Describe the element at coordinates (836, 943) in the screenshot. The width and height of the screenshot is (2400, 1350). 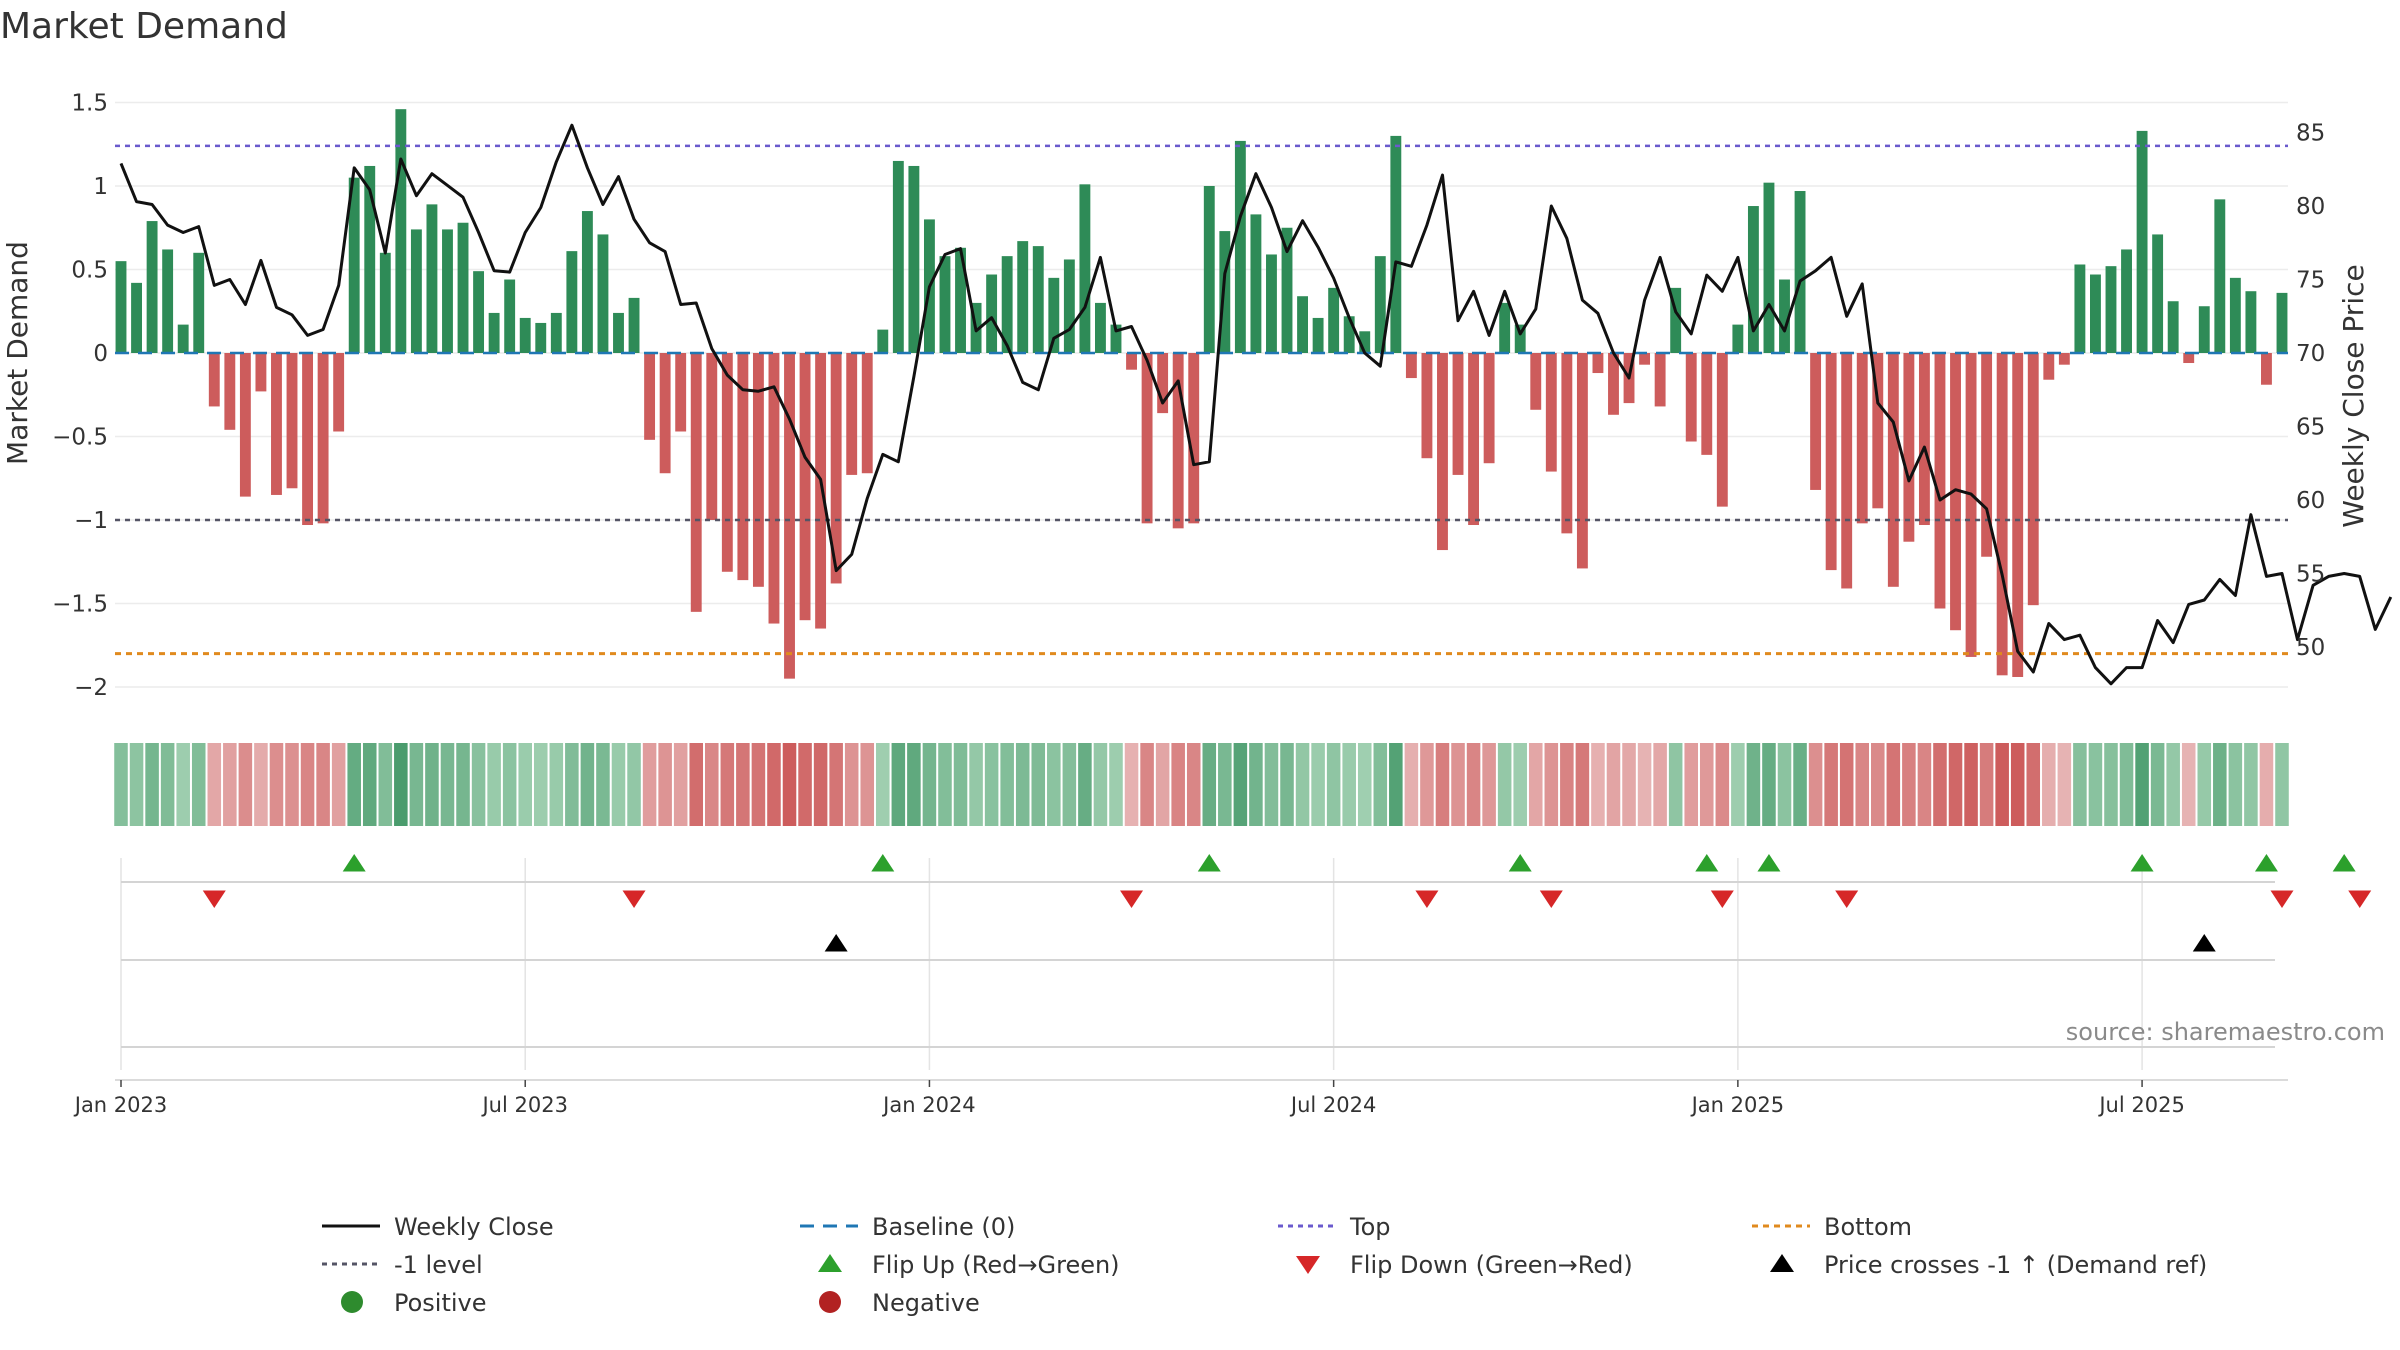
I see `price-cross-marker` at that location.